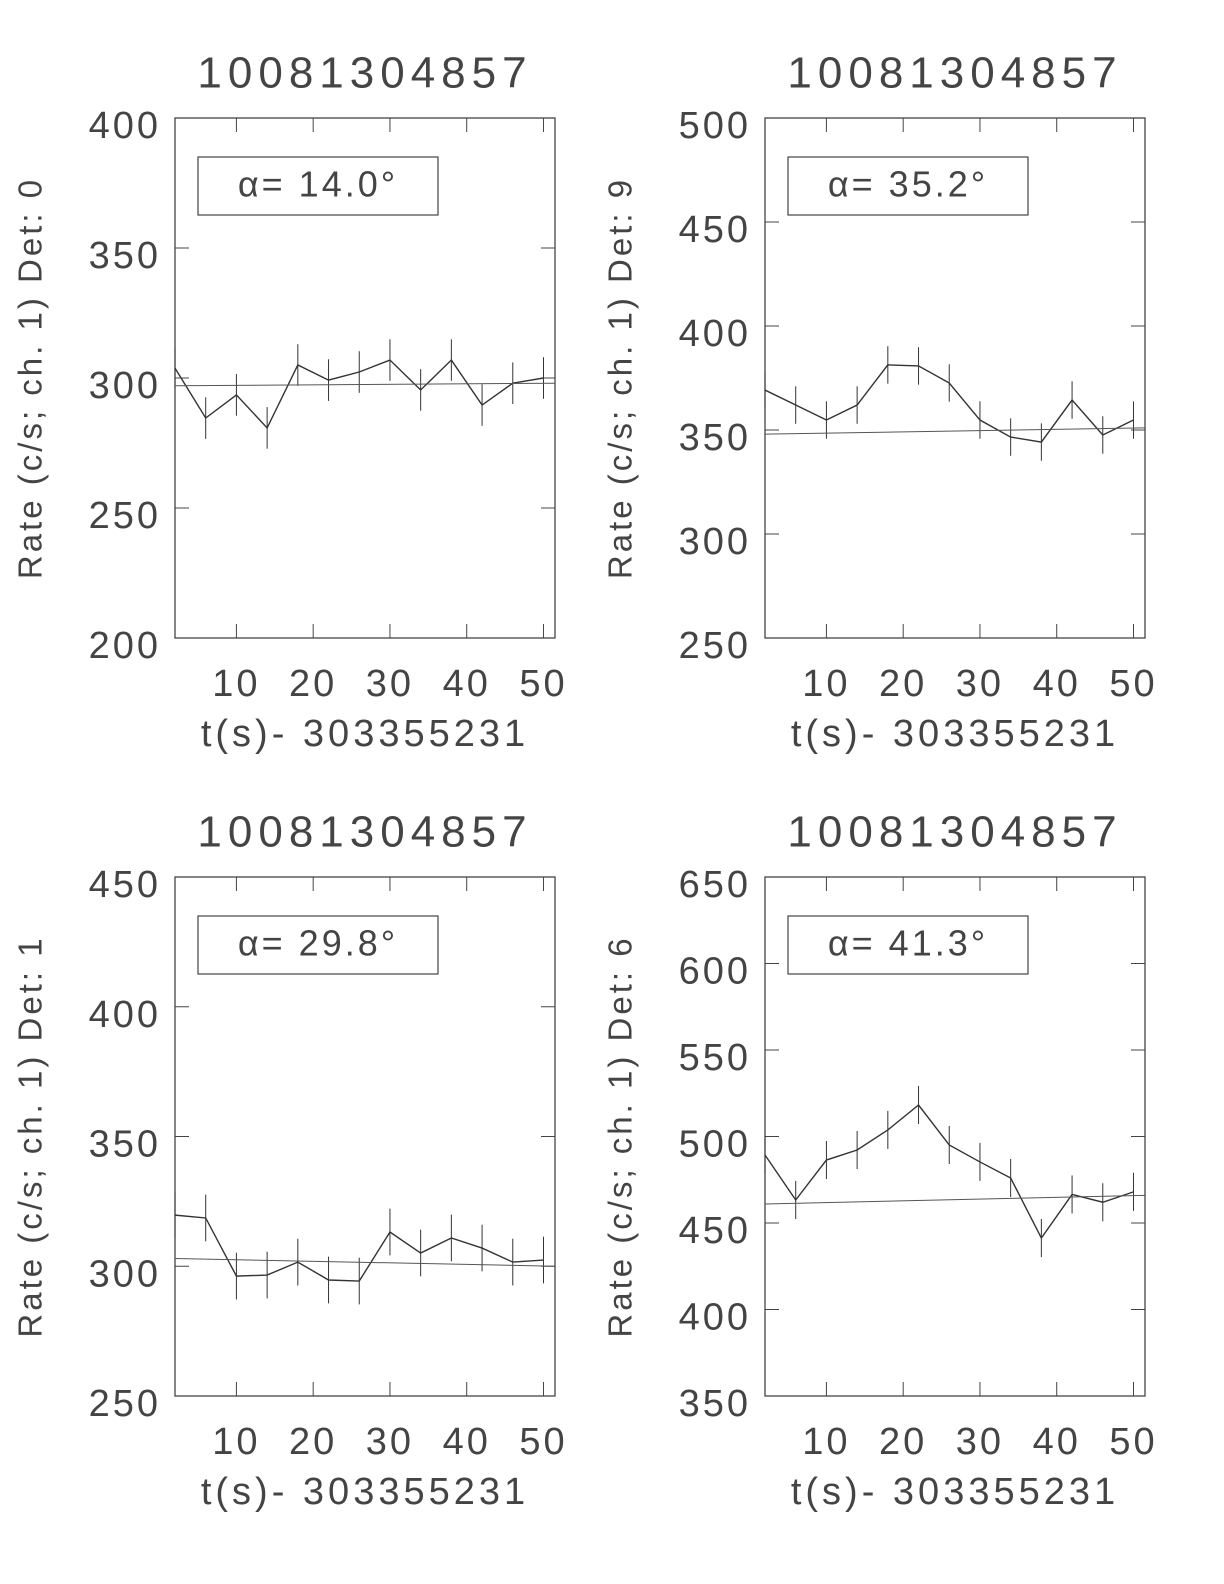  What do you see at coordinates (715, 1058) in the screenshot?
I see `y-tick-label: 550` at bounding box center [715, 1058].